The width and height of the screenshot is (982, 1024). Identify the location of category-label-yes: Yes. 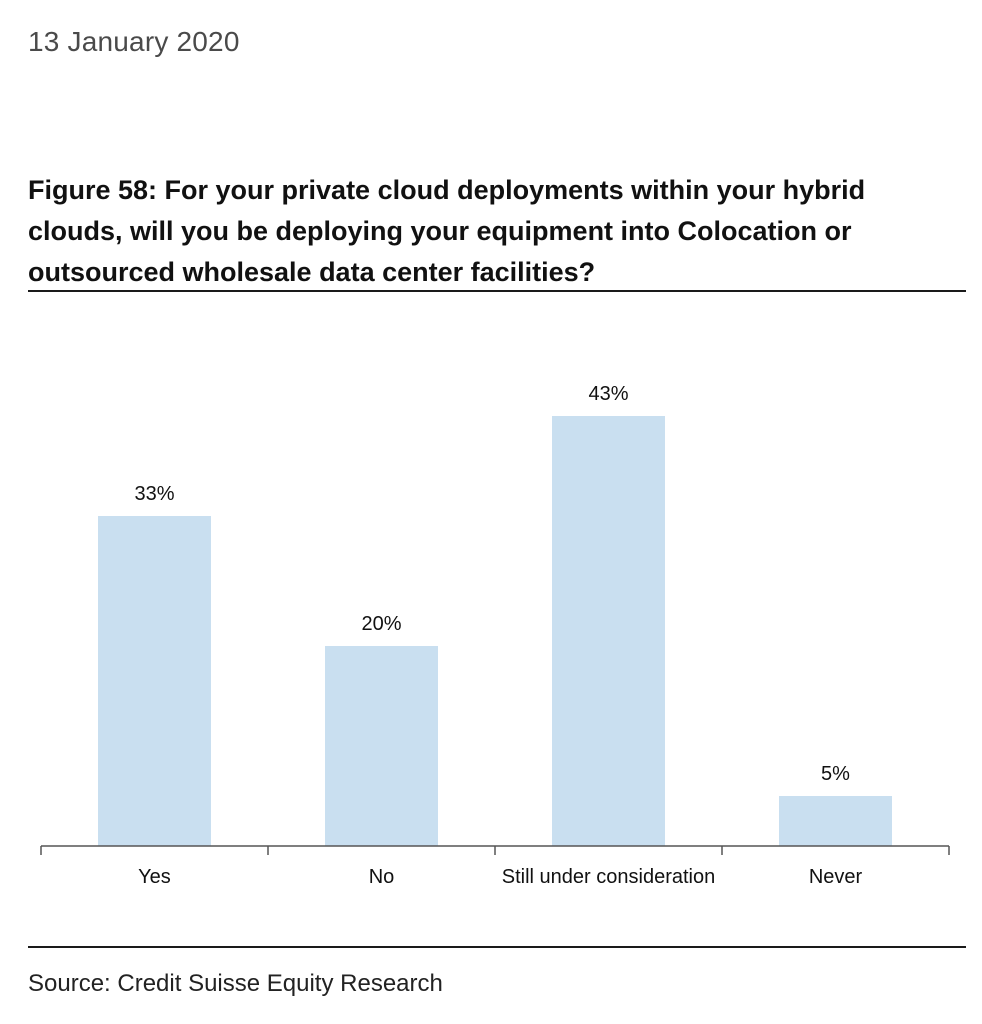
(154, 877).